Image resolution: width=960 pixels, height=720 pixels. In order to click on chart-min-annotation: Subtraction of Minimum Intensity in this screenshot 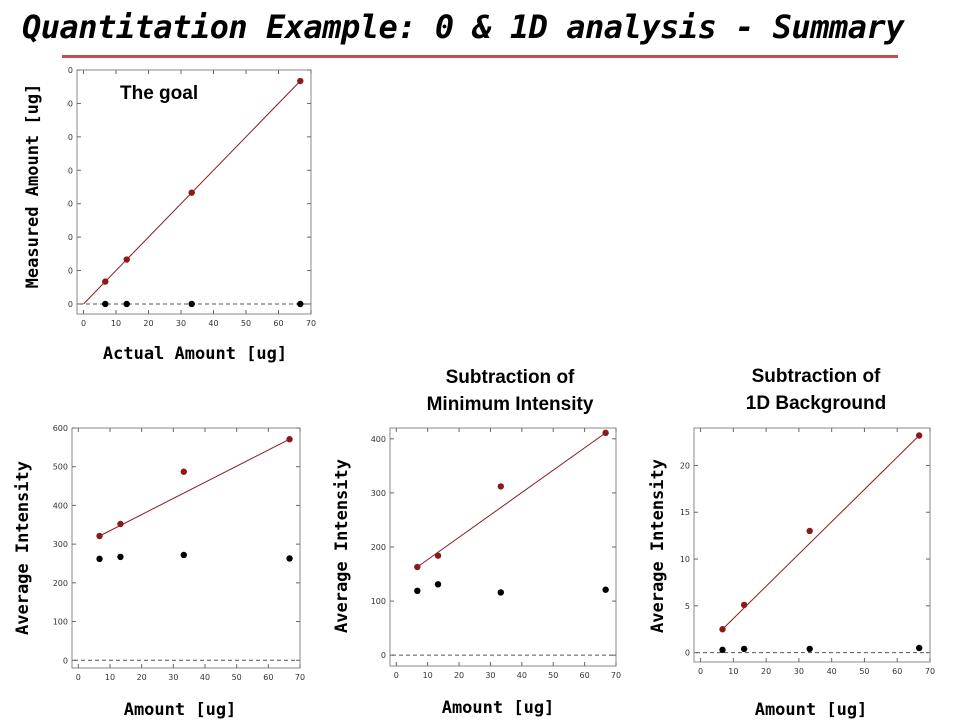, I will do `click(510, 391)`.